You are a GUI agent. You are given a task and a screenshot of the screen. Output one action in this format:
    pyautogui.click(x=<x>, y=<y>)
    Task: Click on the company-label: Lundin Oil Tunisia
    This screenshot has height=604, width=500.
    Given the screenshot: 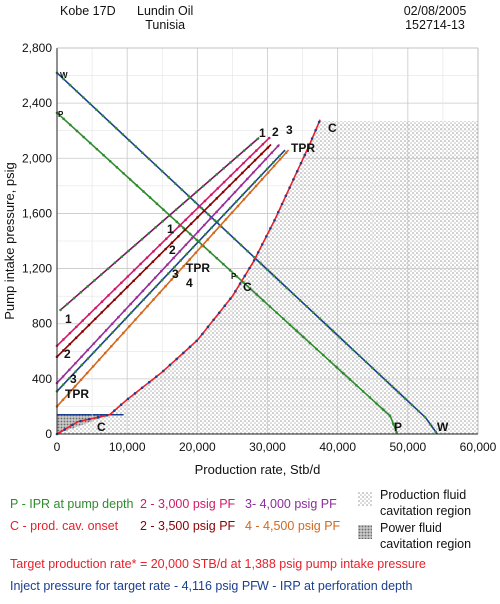 What is the action you would take?
    pyautogui.click(x=165, y=18)
    